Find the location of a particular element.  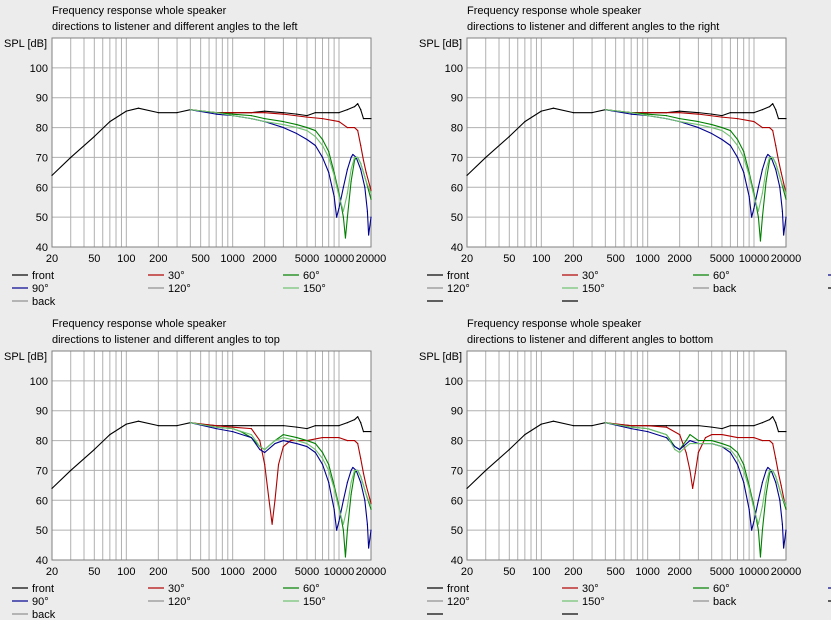

y-axis-label: SPL [dB] is located at coordinates (440, 44).